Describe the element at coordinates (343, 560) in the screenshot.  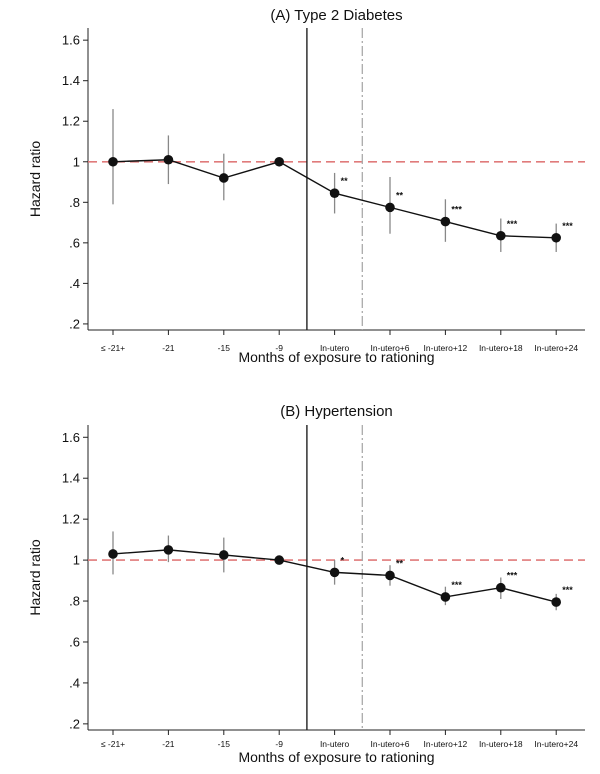
I see `significance-label: *` at that location.